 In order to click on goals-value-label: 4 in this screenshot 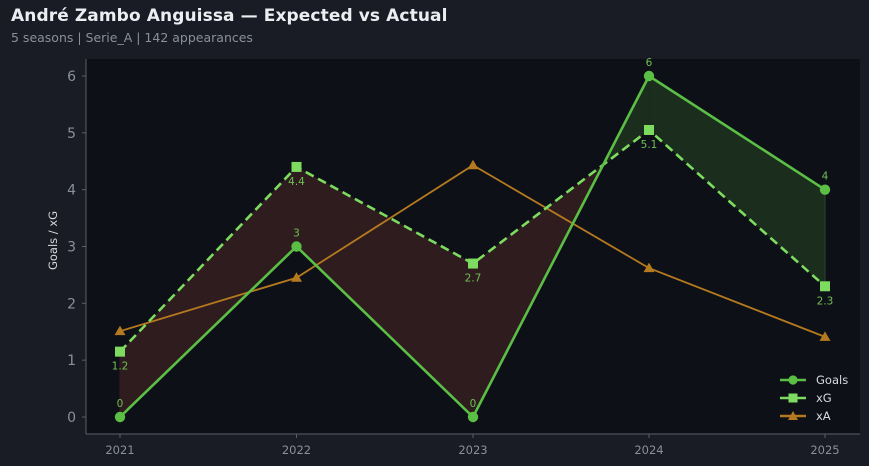, I will do `click(825, 177)`.